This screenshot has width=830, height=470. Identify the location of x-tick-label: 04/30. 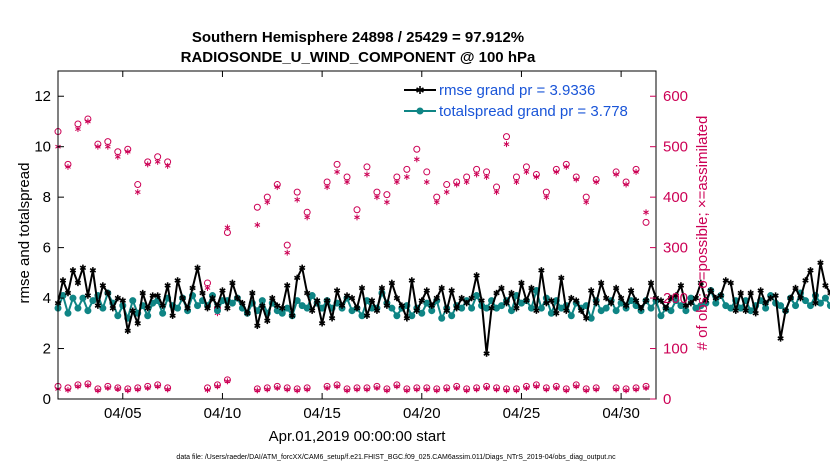
(621, 413).